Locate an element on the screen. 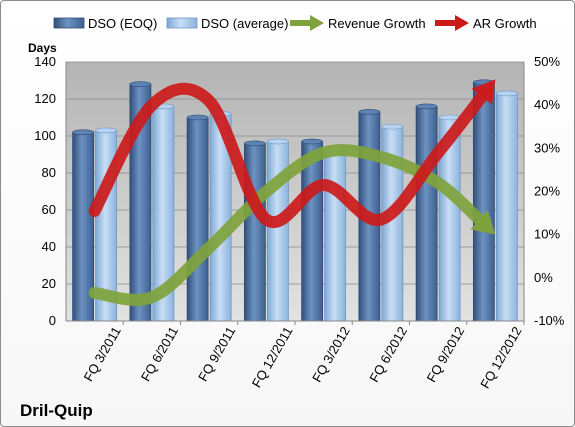  y-right-tick-label: 10% is located at coordinates (547, 234).